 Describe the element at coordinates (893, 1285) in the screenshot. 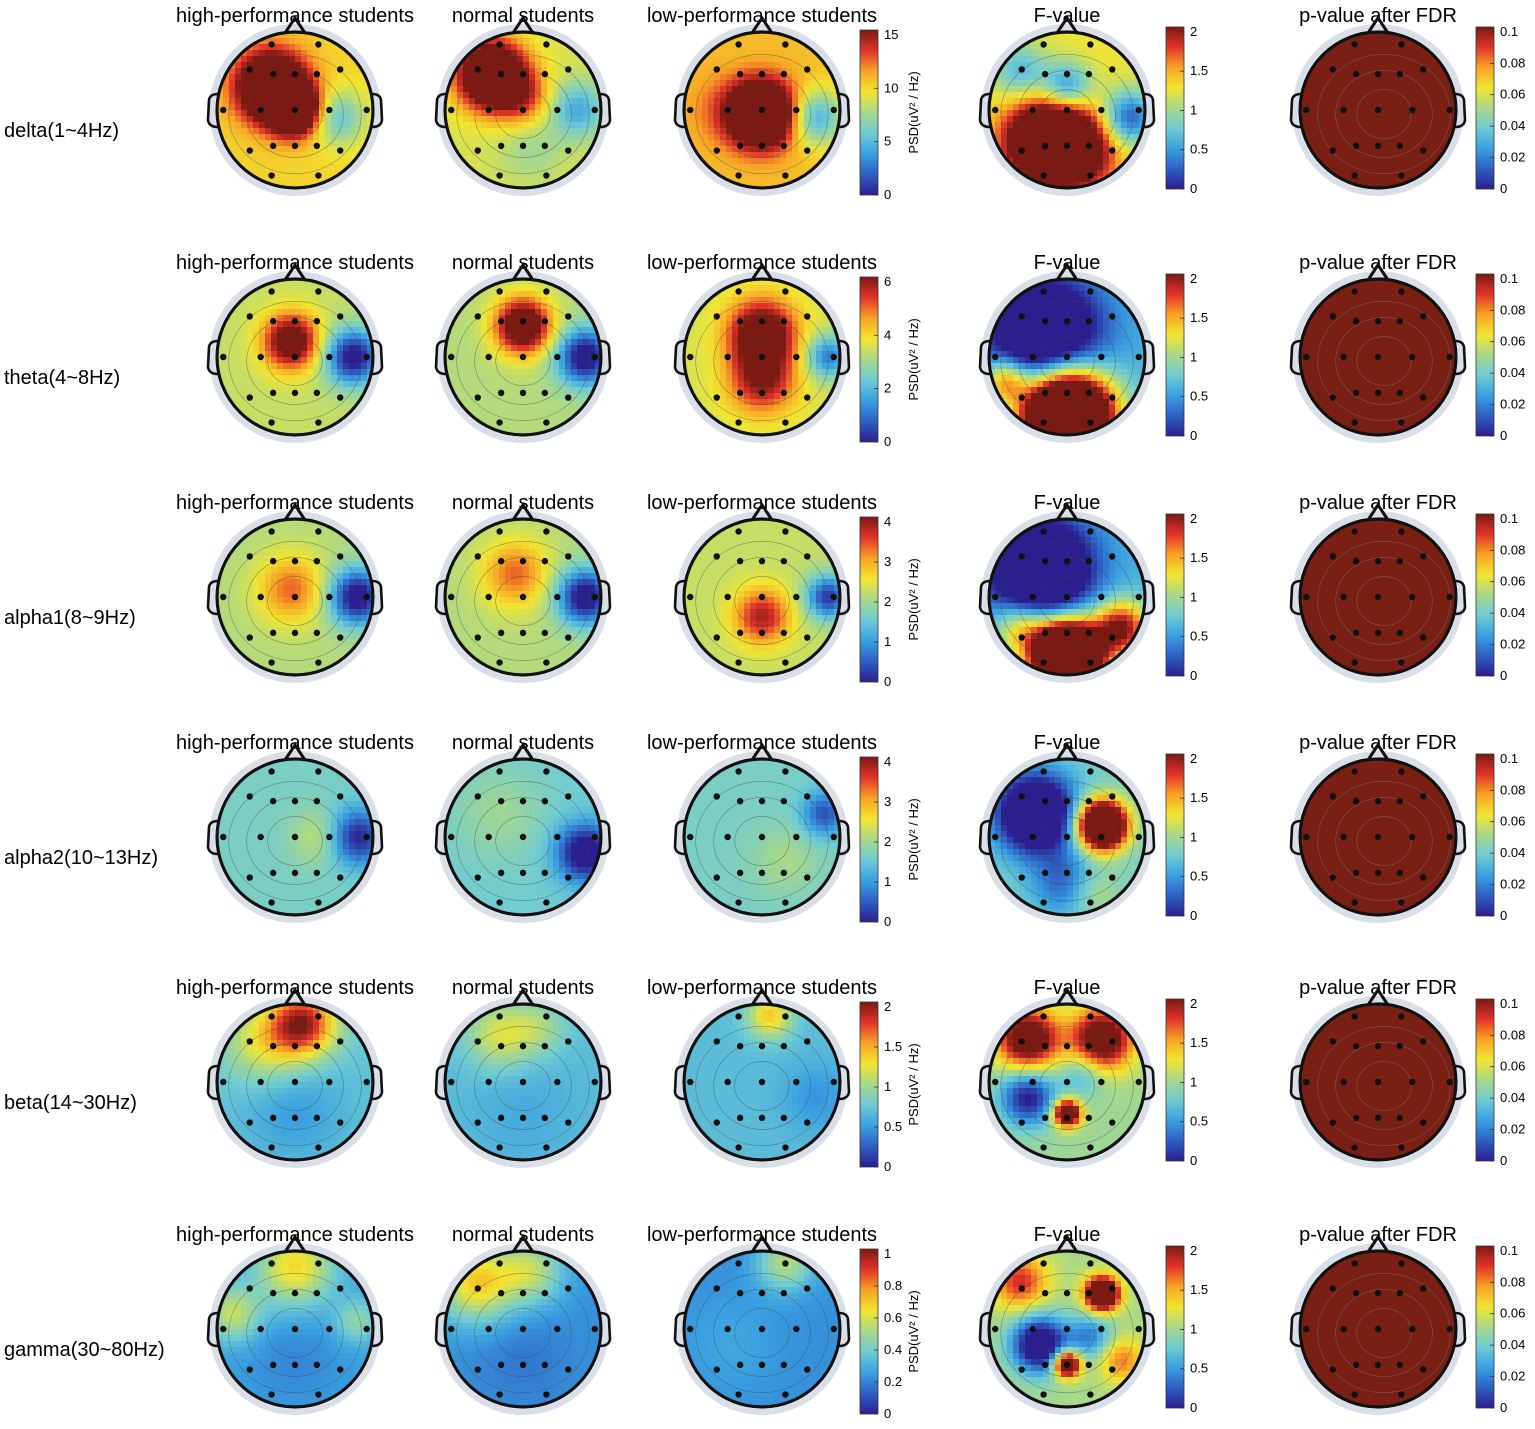

I see `colorbar-tick-label: 0.8` at that location.